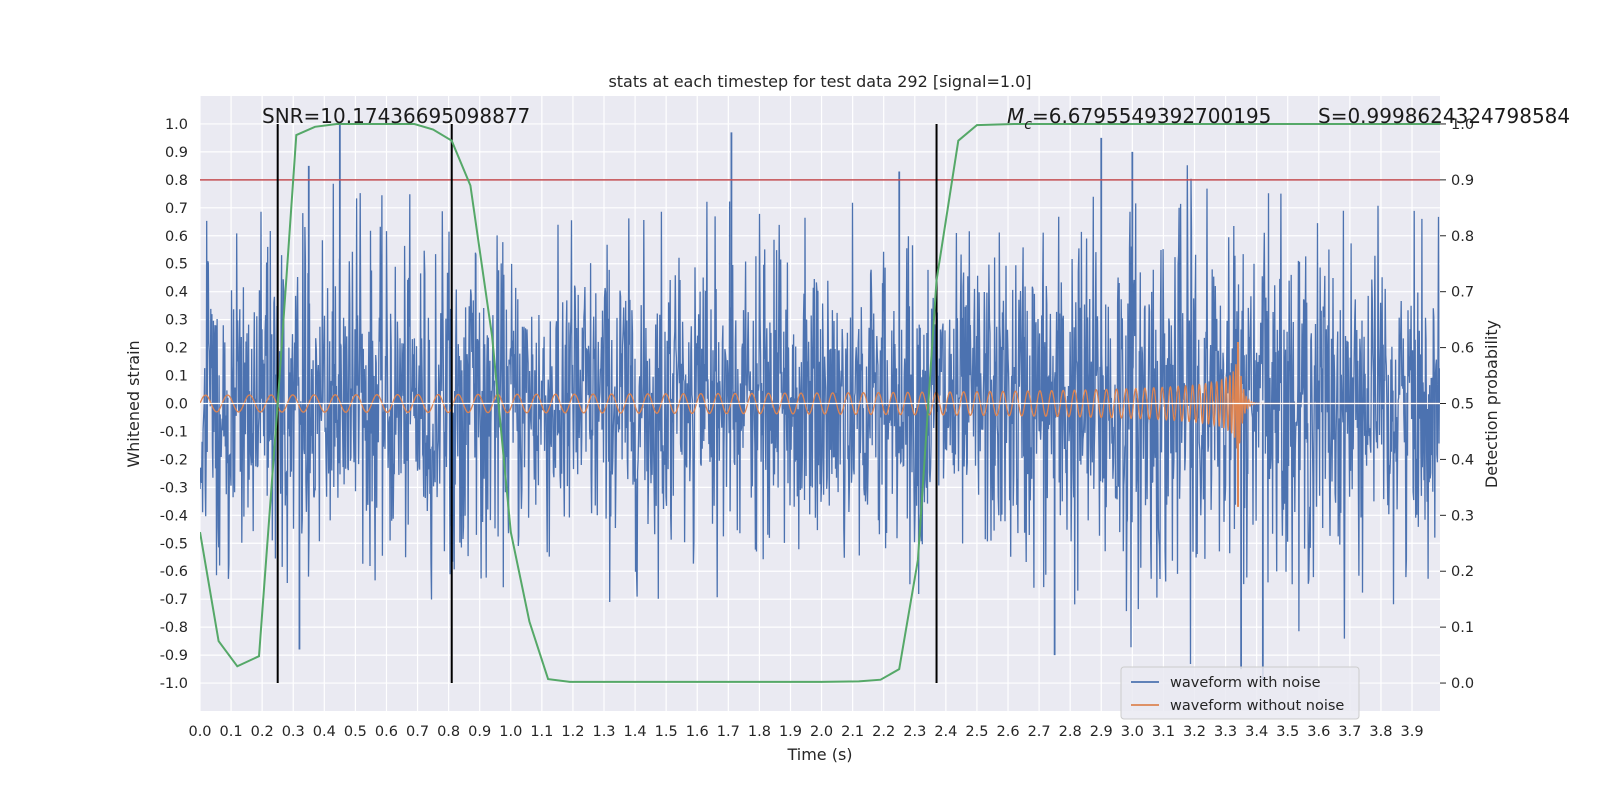 This screenshot has width=1600, height=800. I want to click on snr-annotation: SNR=10.17436695098877, so click(396, 116).